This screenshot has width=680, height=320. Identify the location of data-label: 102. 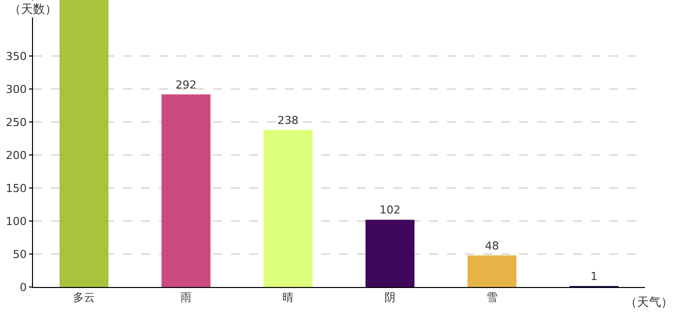
(390, 210).